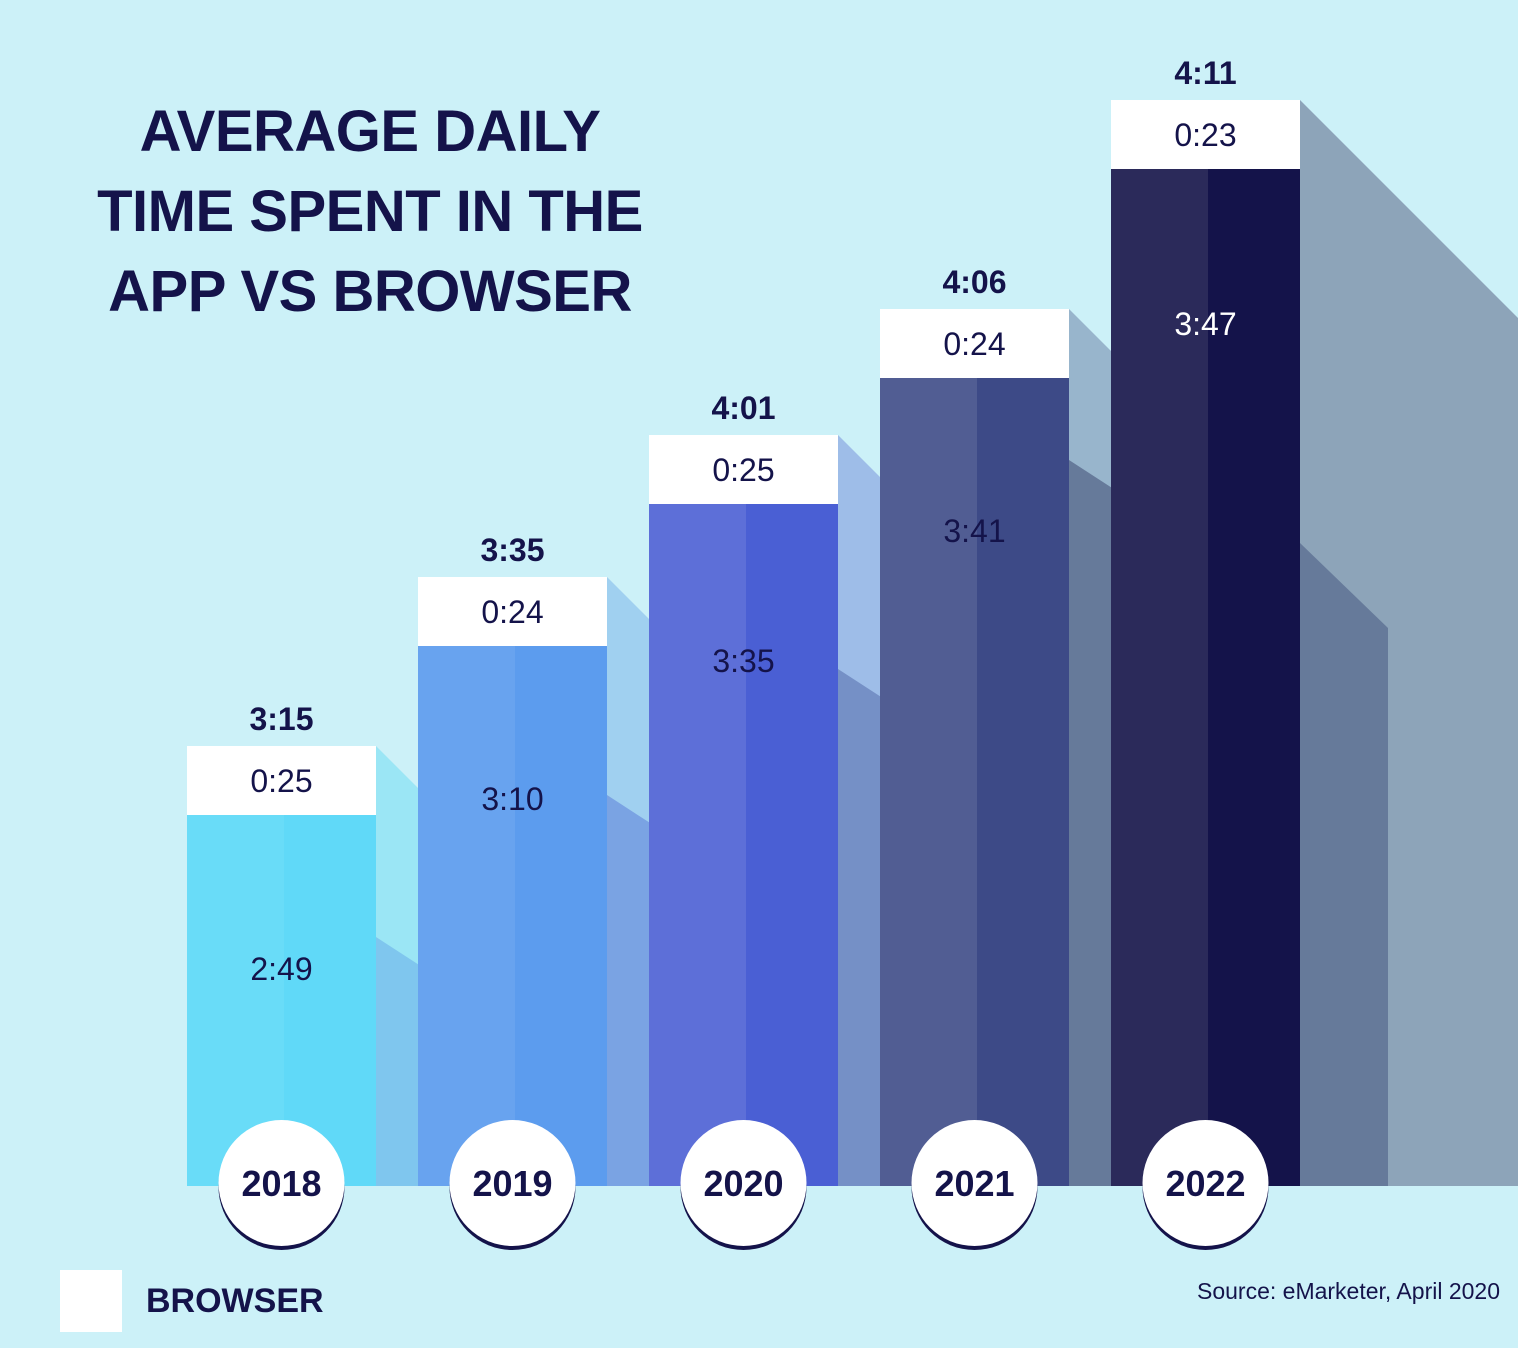 The image size is (1518, 1348). I want to click on year-label-2018: 2018, so click(281, 1183).